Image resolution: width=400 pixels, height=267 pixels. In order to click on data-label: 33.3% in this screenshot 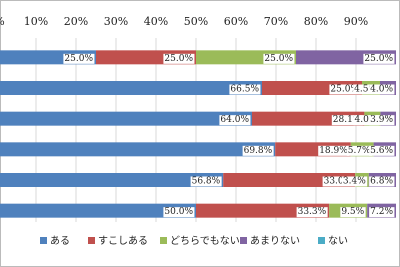, I will do `click(312, 212)`.